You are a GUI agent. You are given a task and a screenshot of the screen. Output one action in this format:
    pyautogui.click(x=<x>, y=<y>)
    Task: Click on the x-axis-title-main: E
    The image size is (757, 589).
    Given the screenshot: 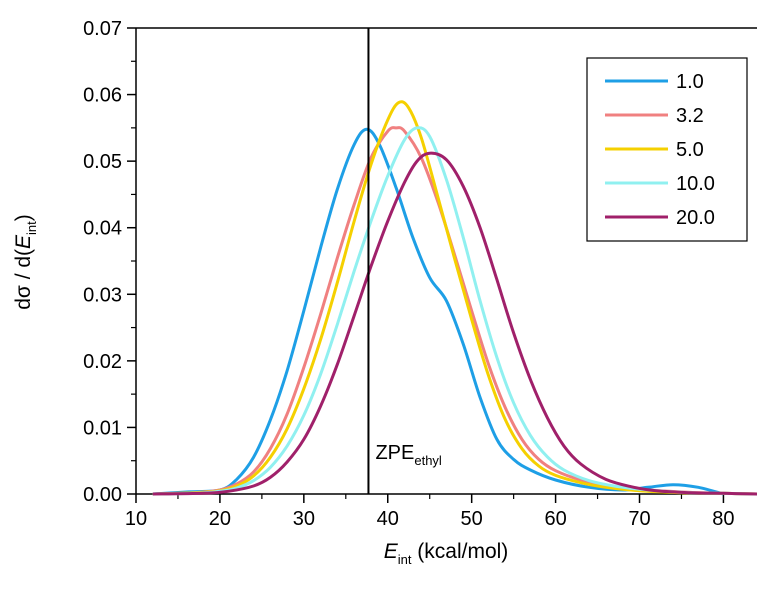 What is the action you would take?
    pyautogui.click(x=391, y=551)
    